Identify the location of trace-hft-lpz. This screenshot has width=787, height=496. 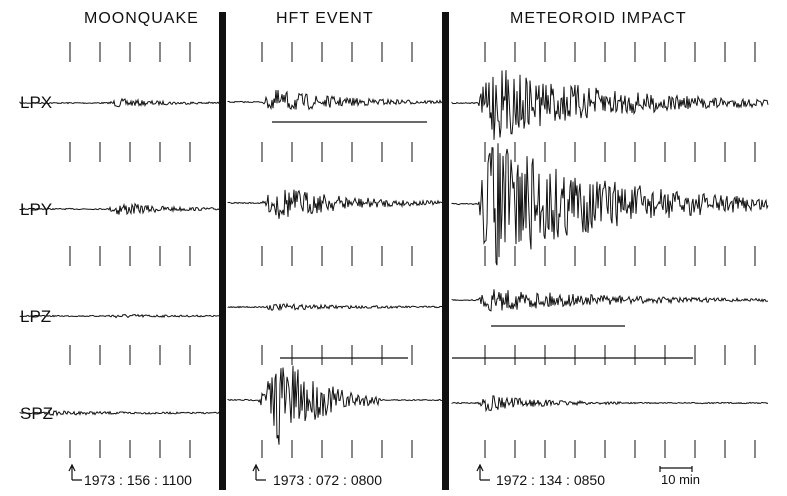
(334, 307).